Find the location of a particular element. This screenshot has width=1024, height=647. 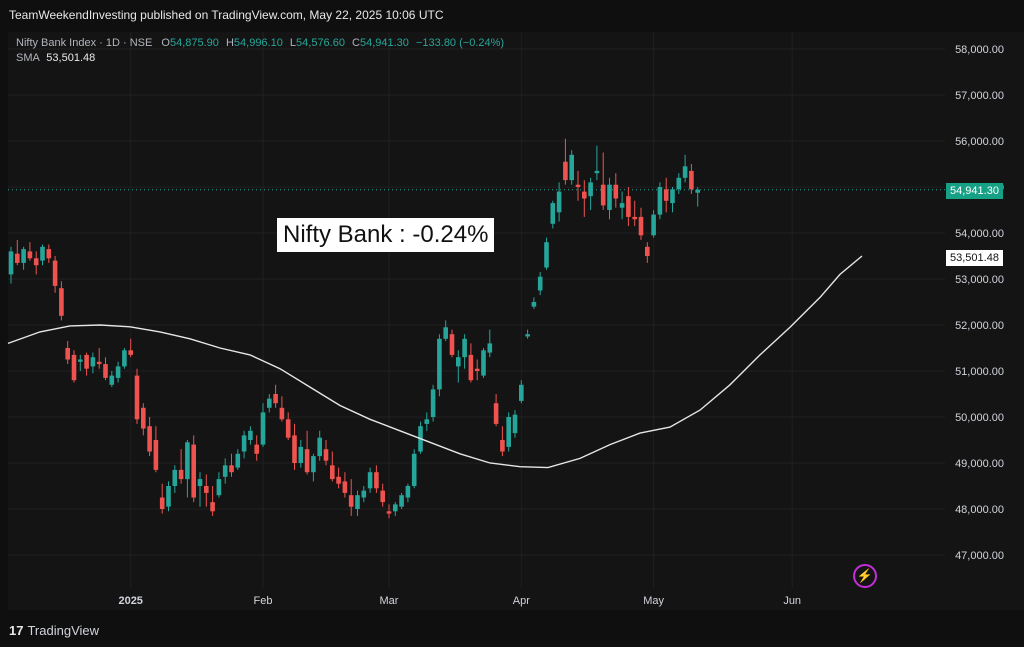

price-tick-label: 53,000.00 is located at coordinates (979, 280).